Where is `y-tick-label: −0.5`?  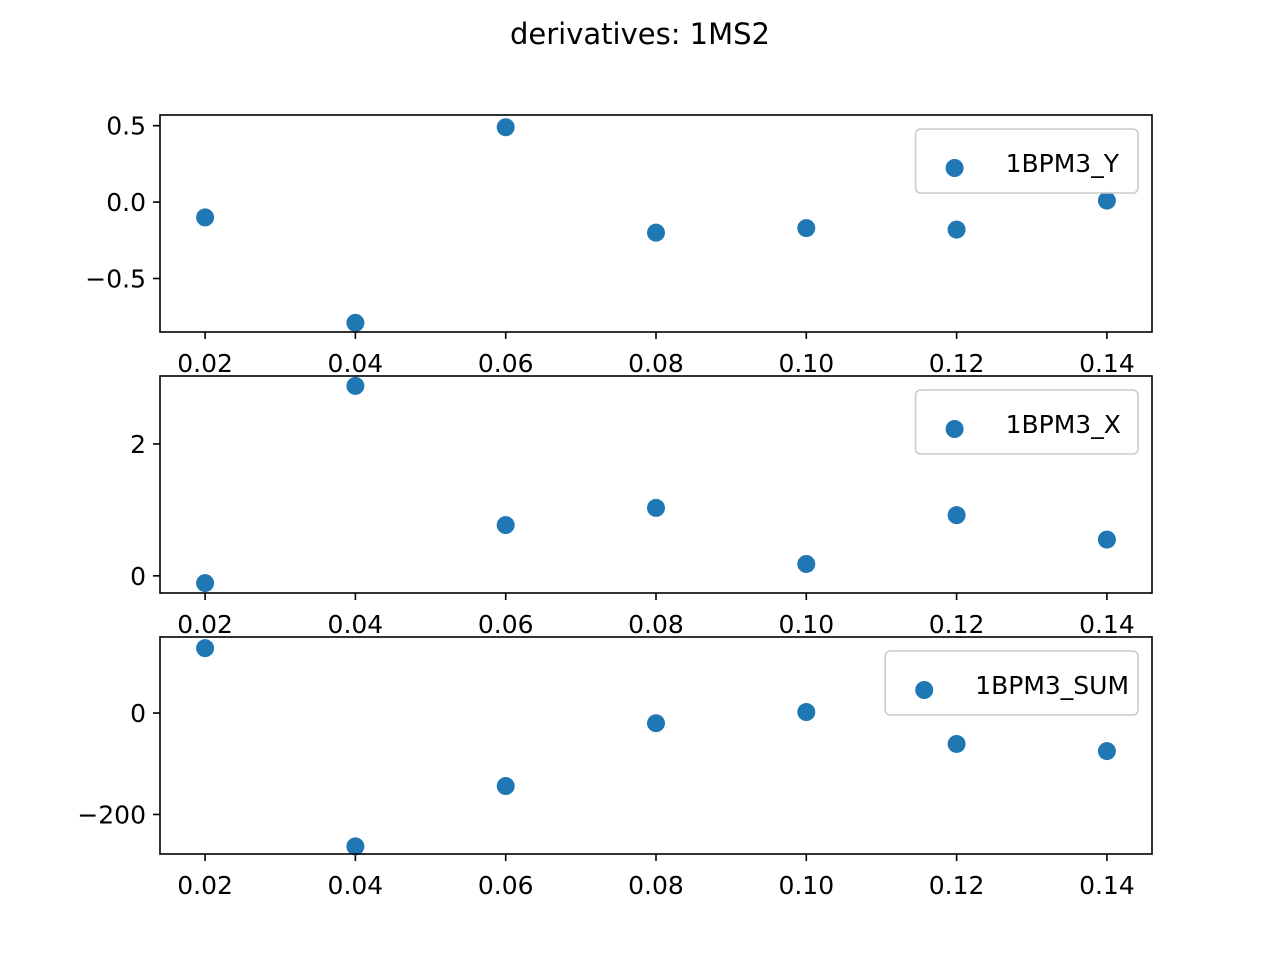
y-tick-label: −0.5 is located at coordinates (115, 279).